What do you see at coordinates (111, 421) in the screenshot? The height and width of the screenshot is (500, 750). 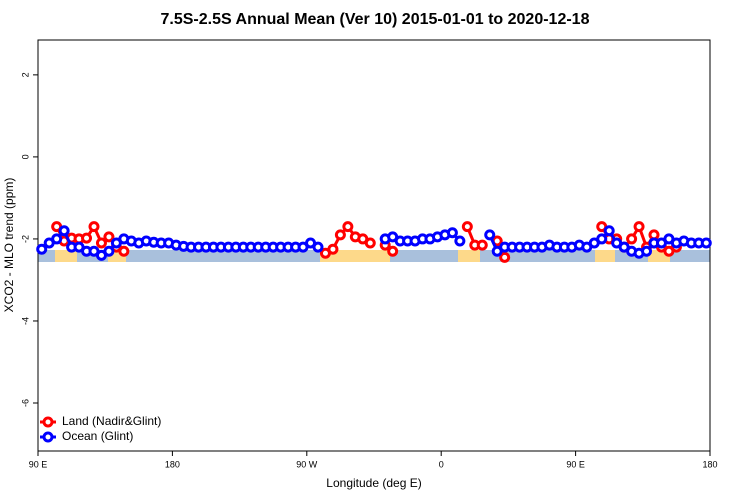 I see `legend-label: Land (Nadir&Glint)` at bounding box center [111, 421].